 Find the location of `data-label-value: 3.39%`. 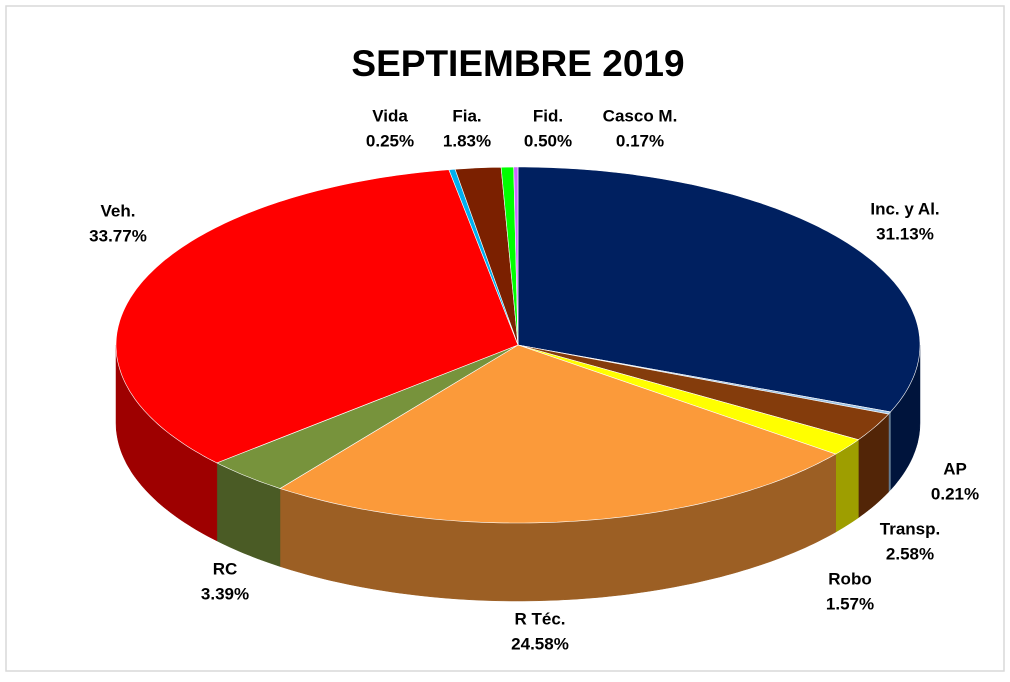

data-label-value: 3.39% is located at coordinates (225, 593).